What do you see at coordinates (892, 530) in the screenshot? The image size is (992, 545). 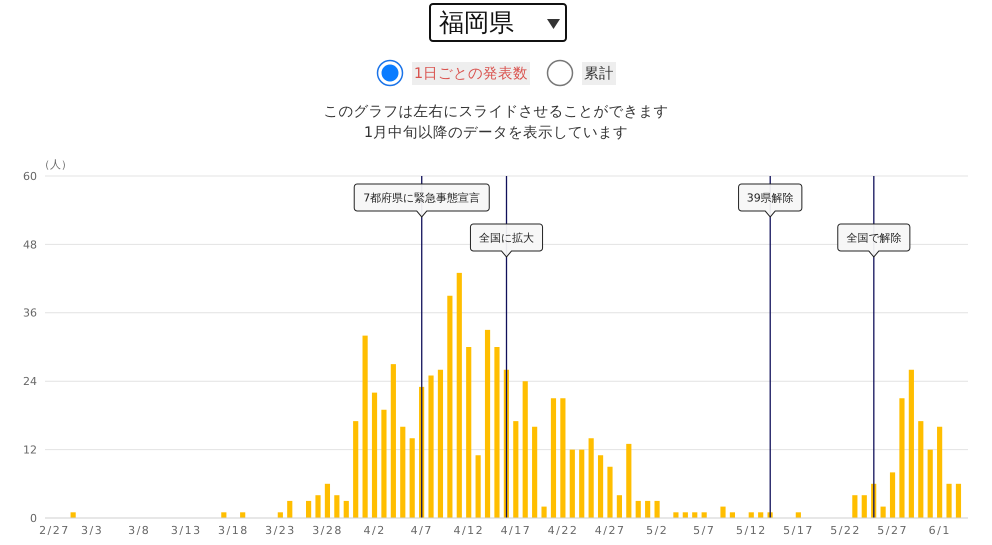 I see `x-tick-label: 5/27` at bounding box center [892, 530].